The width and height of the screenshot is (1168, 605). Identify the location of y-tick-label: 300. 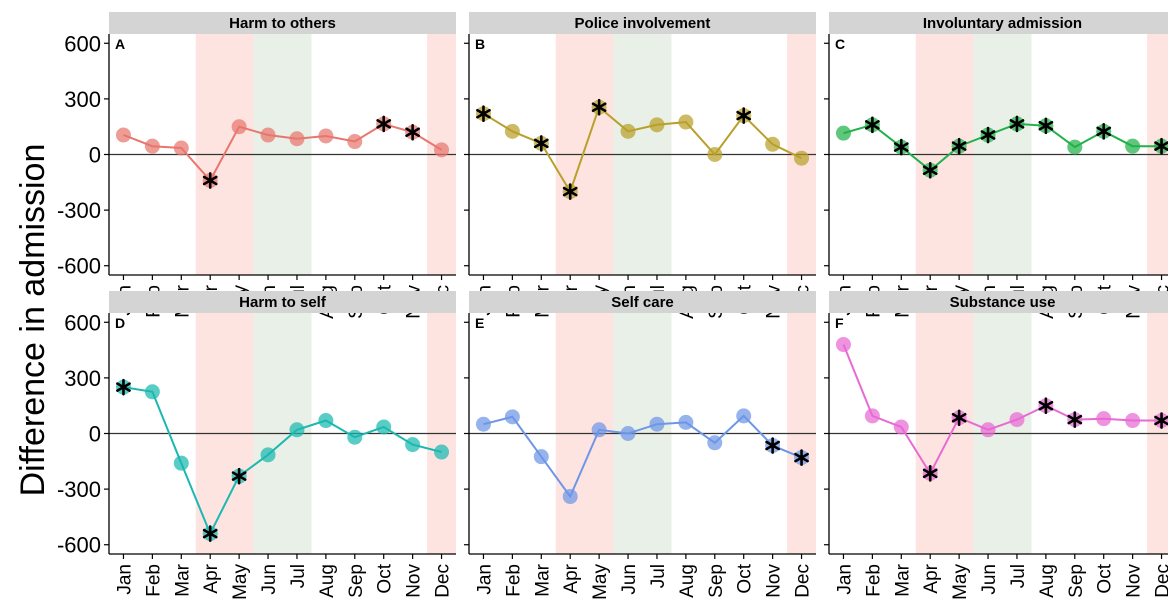
(82, 99).